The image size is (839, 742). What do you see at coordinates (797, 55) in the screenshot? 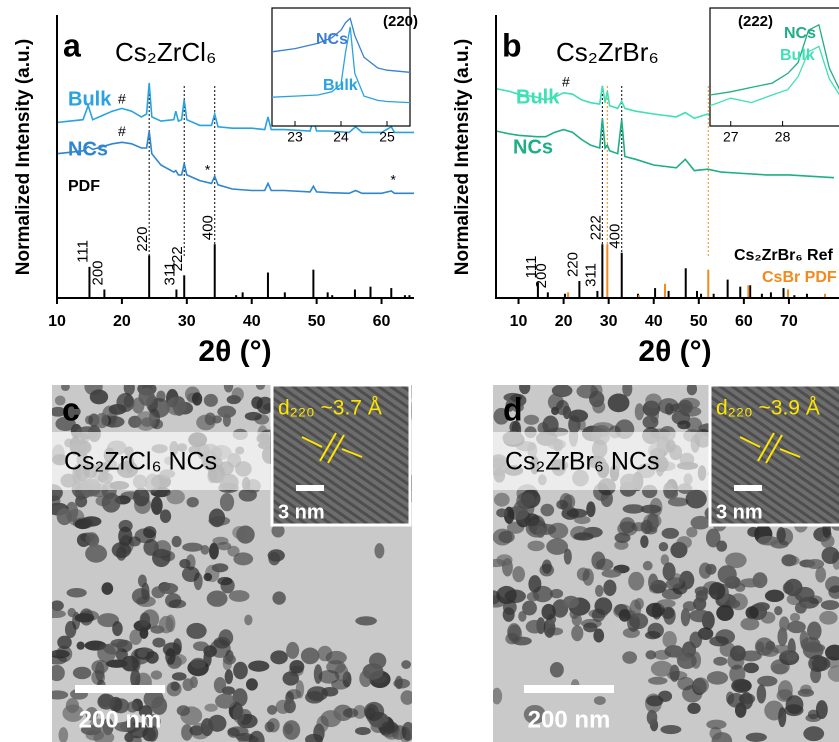
I see `inset-series-label: Bulk` at bounding box center [797, 55].